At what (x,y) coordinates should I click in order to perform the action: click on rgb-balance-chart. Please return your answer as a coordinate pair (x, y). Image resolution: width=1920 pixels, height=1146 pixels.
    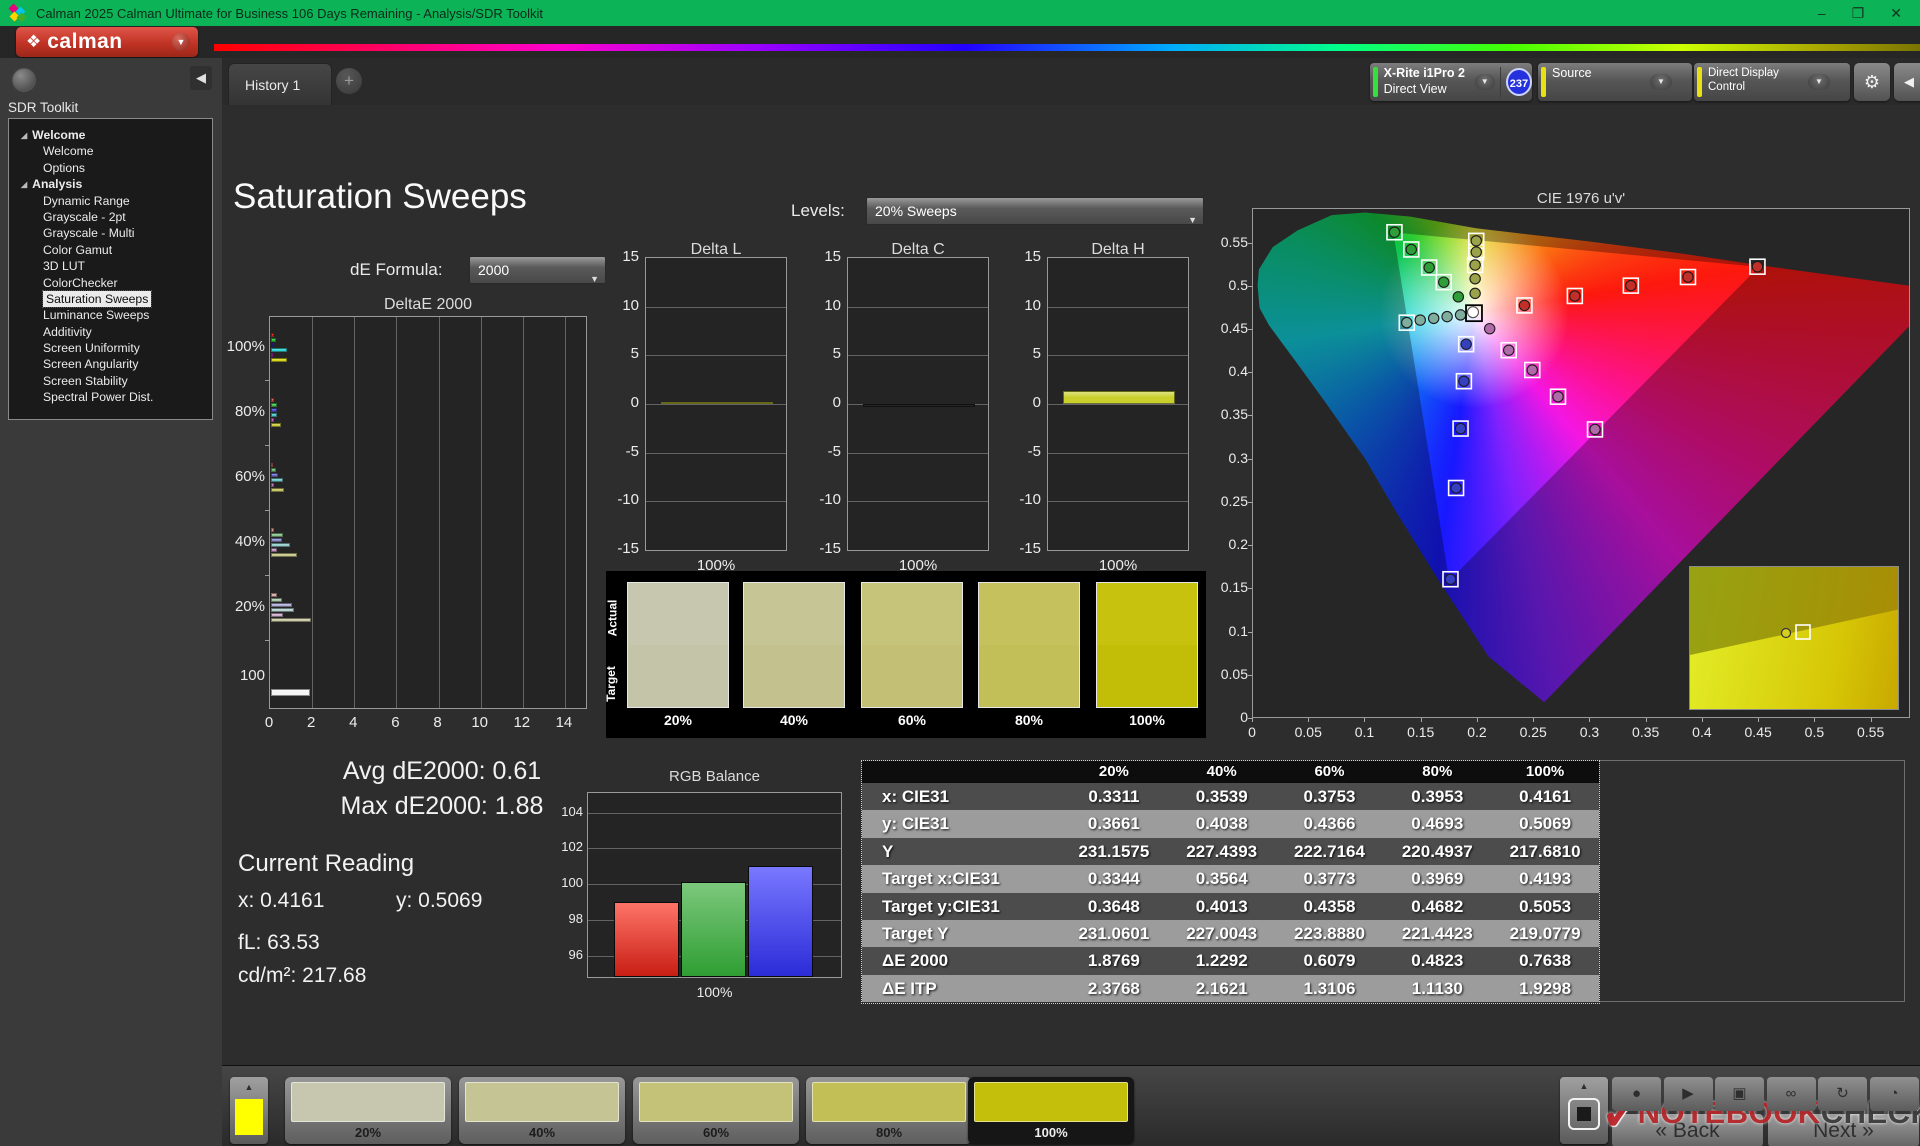
    Looking at the image, I should click on (714, 885).